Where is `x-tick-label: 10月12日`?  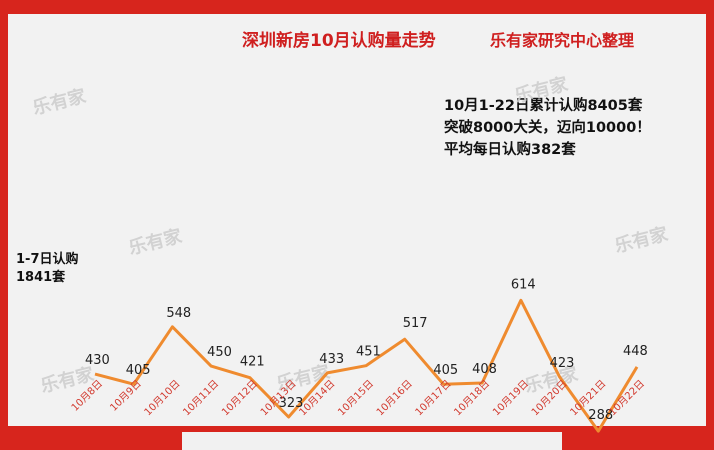
x-tick-label: 10月12日 is located at coordinates (239, 398).